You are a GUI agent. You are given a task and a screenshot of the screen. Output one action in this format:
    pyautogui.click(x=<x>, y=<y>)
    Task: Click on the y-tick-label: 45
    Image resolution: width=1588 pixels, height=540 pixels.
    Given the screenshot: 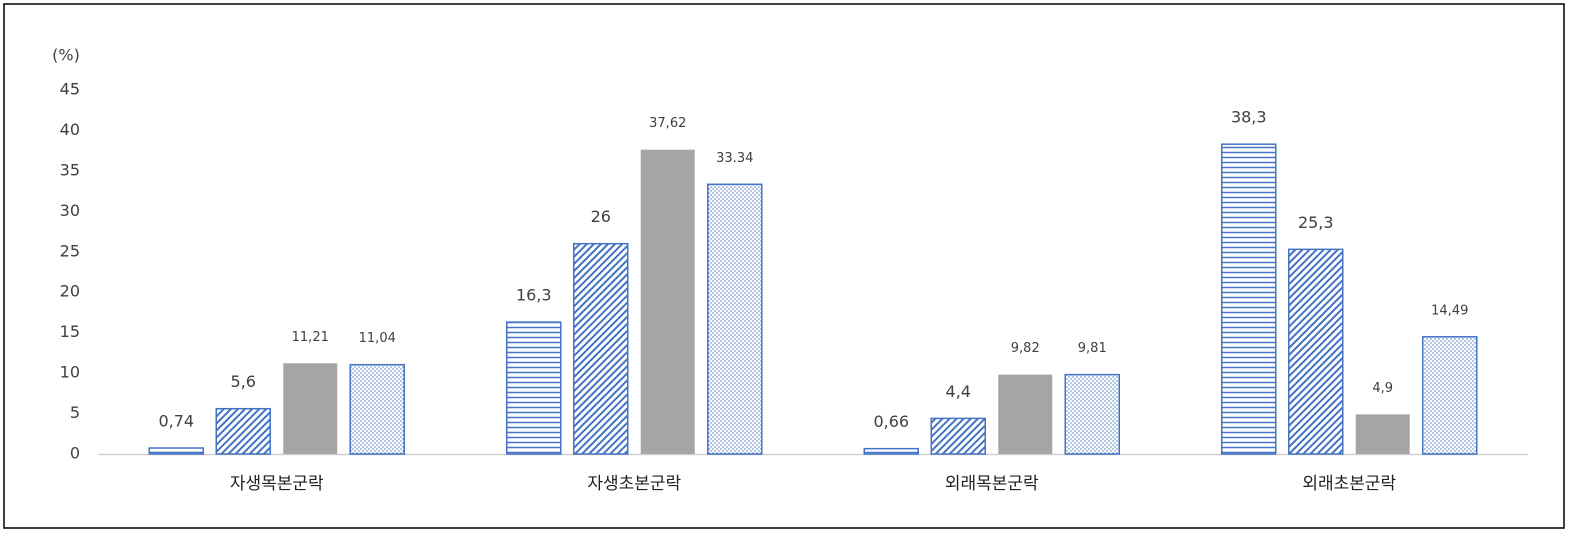 What is the action you would take?
    pyautogui.click(x=70, y=89)
    